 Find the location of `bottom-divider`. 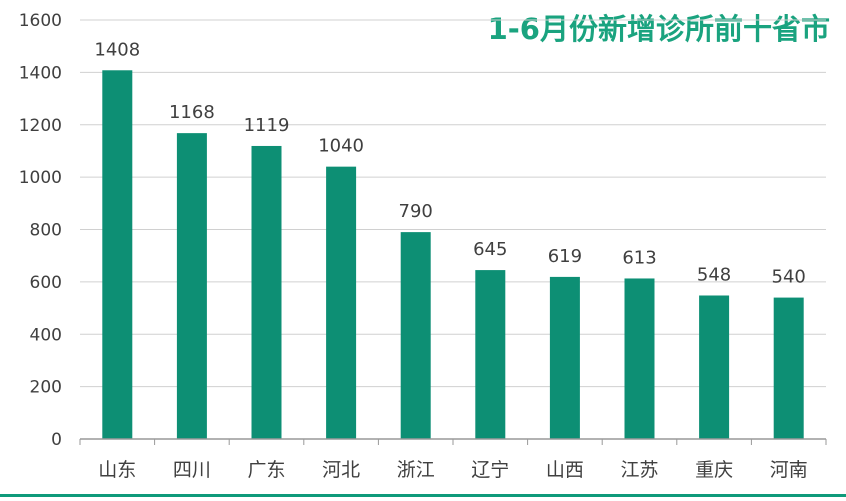

bottom-divider is located at coordinates (423, 495).